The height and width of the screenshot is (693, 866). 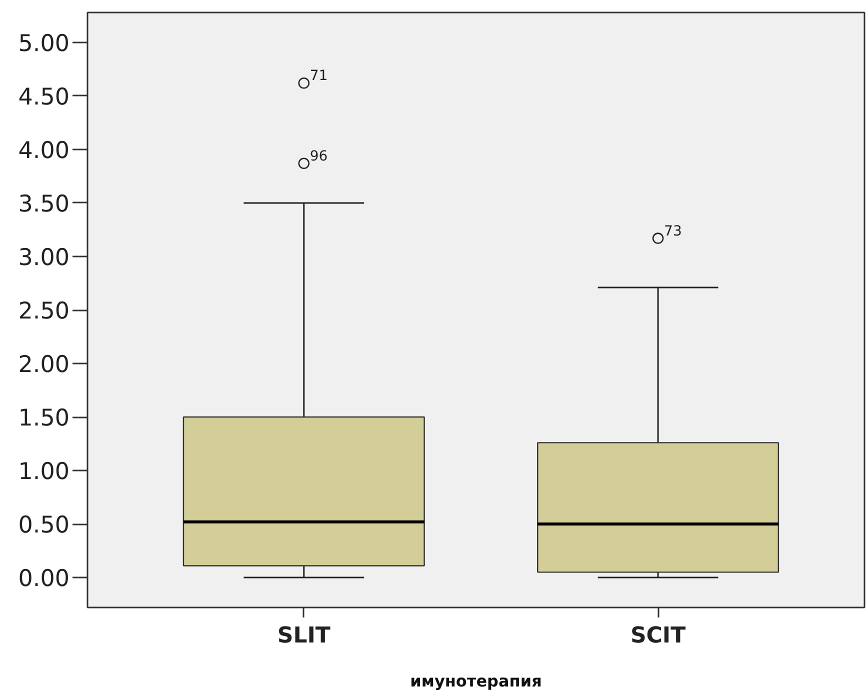 I want to click on y-tick-label: 4.00, so click(x=44, y=151).